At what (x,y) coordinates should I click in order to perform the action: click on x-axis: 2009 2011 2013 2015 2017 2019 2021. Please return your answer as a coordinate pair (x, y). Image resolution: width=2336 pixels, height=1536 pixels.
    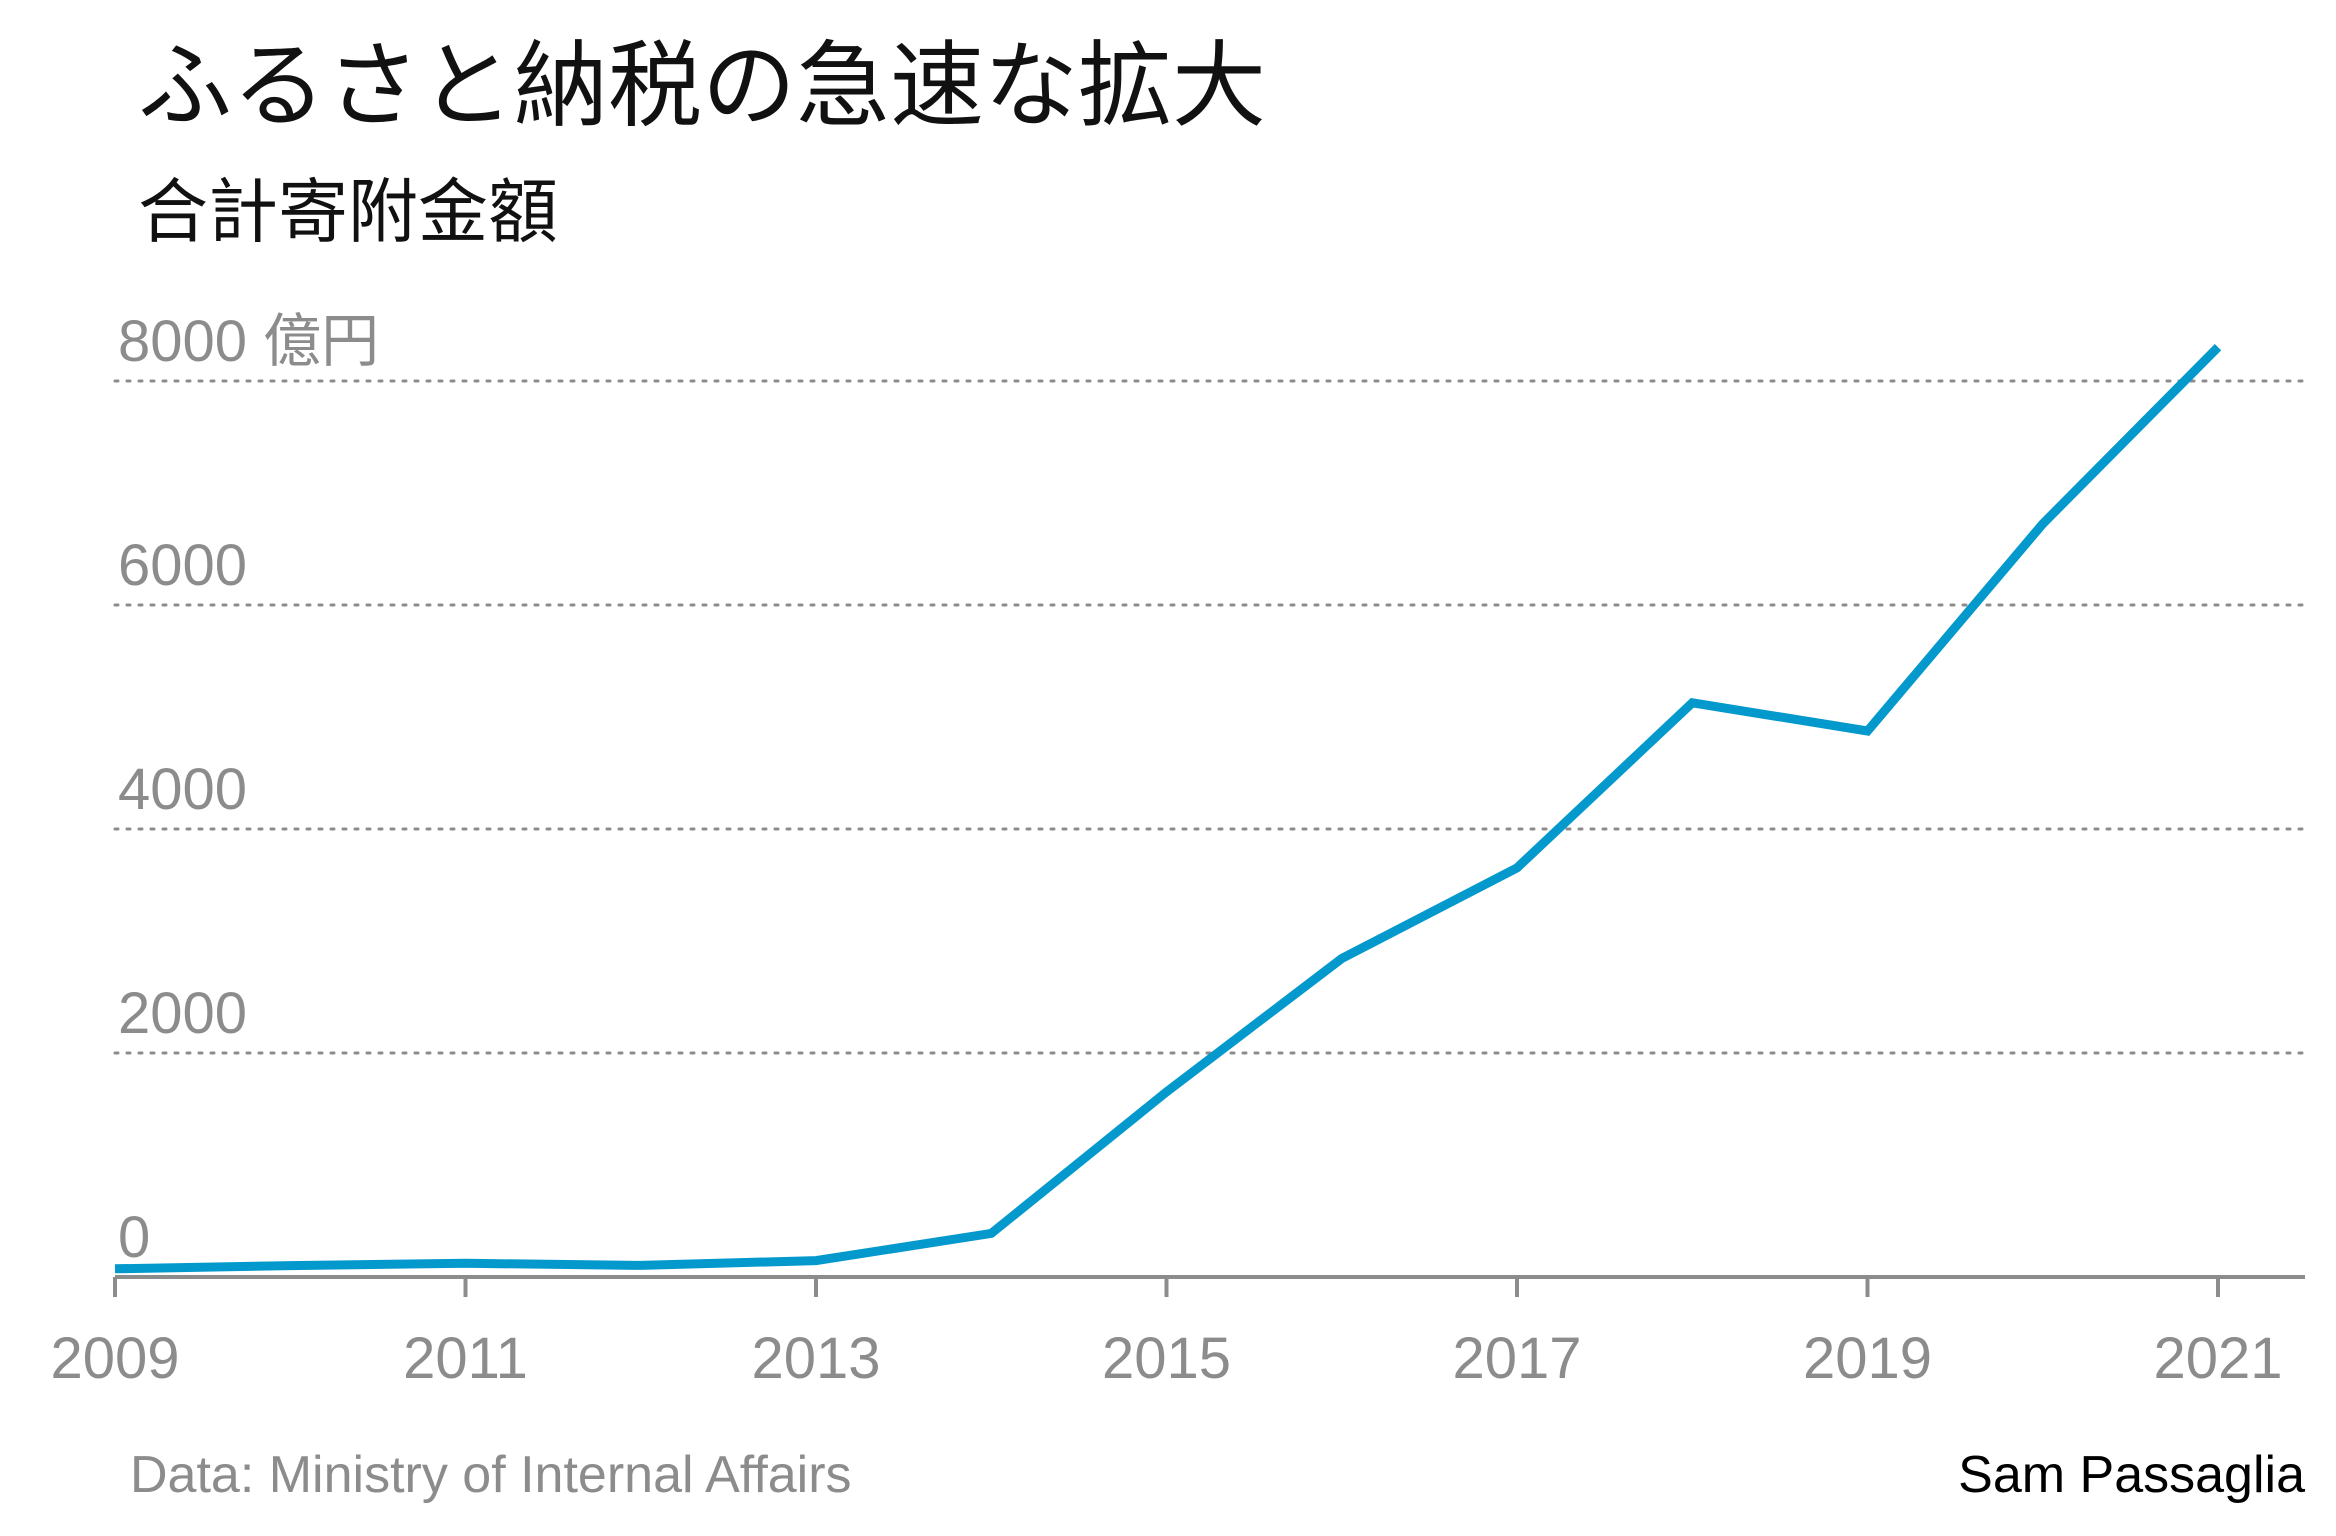
    Looking at the image, I should click on (1166, 1334).